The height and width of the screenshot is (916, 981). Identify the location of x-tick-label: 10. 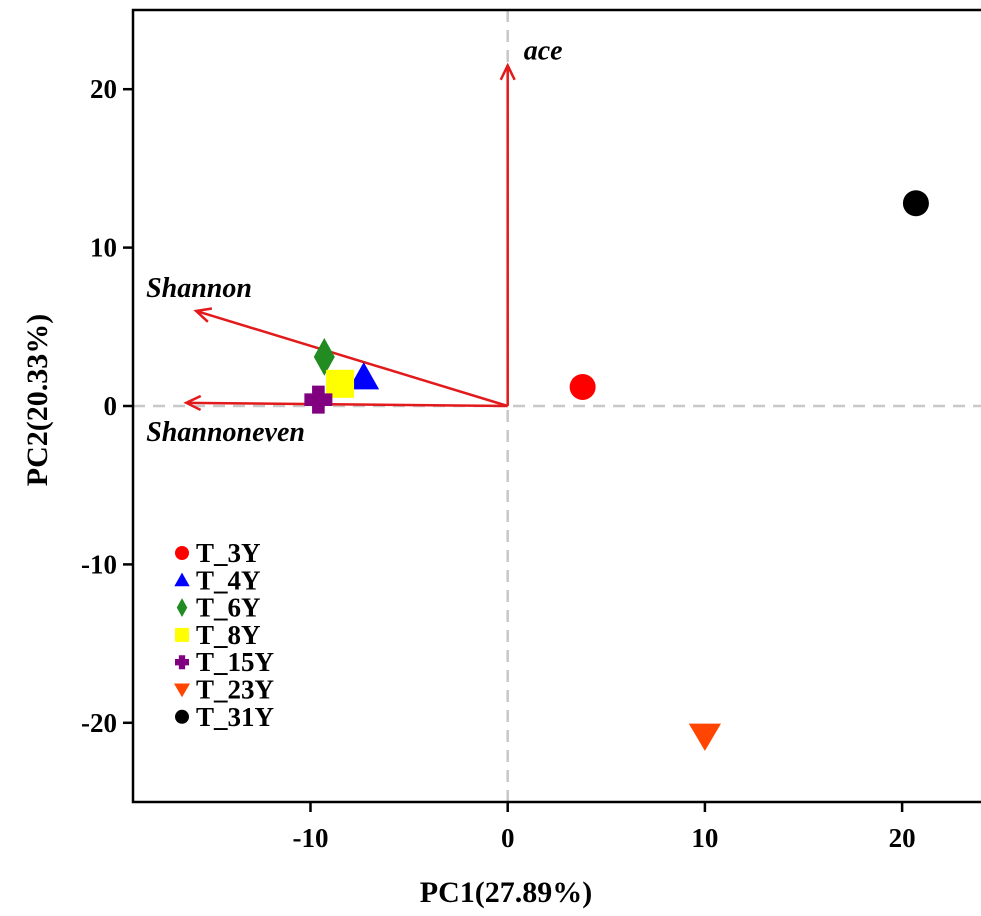
(704, 838).